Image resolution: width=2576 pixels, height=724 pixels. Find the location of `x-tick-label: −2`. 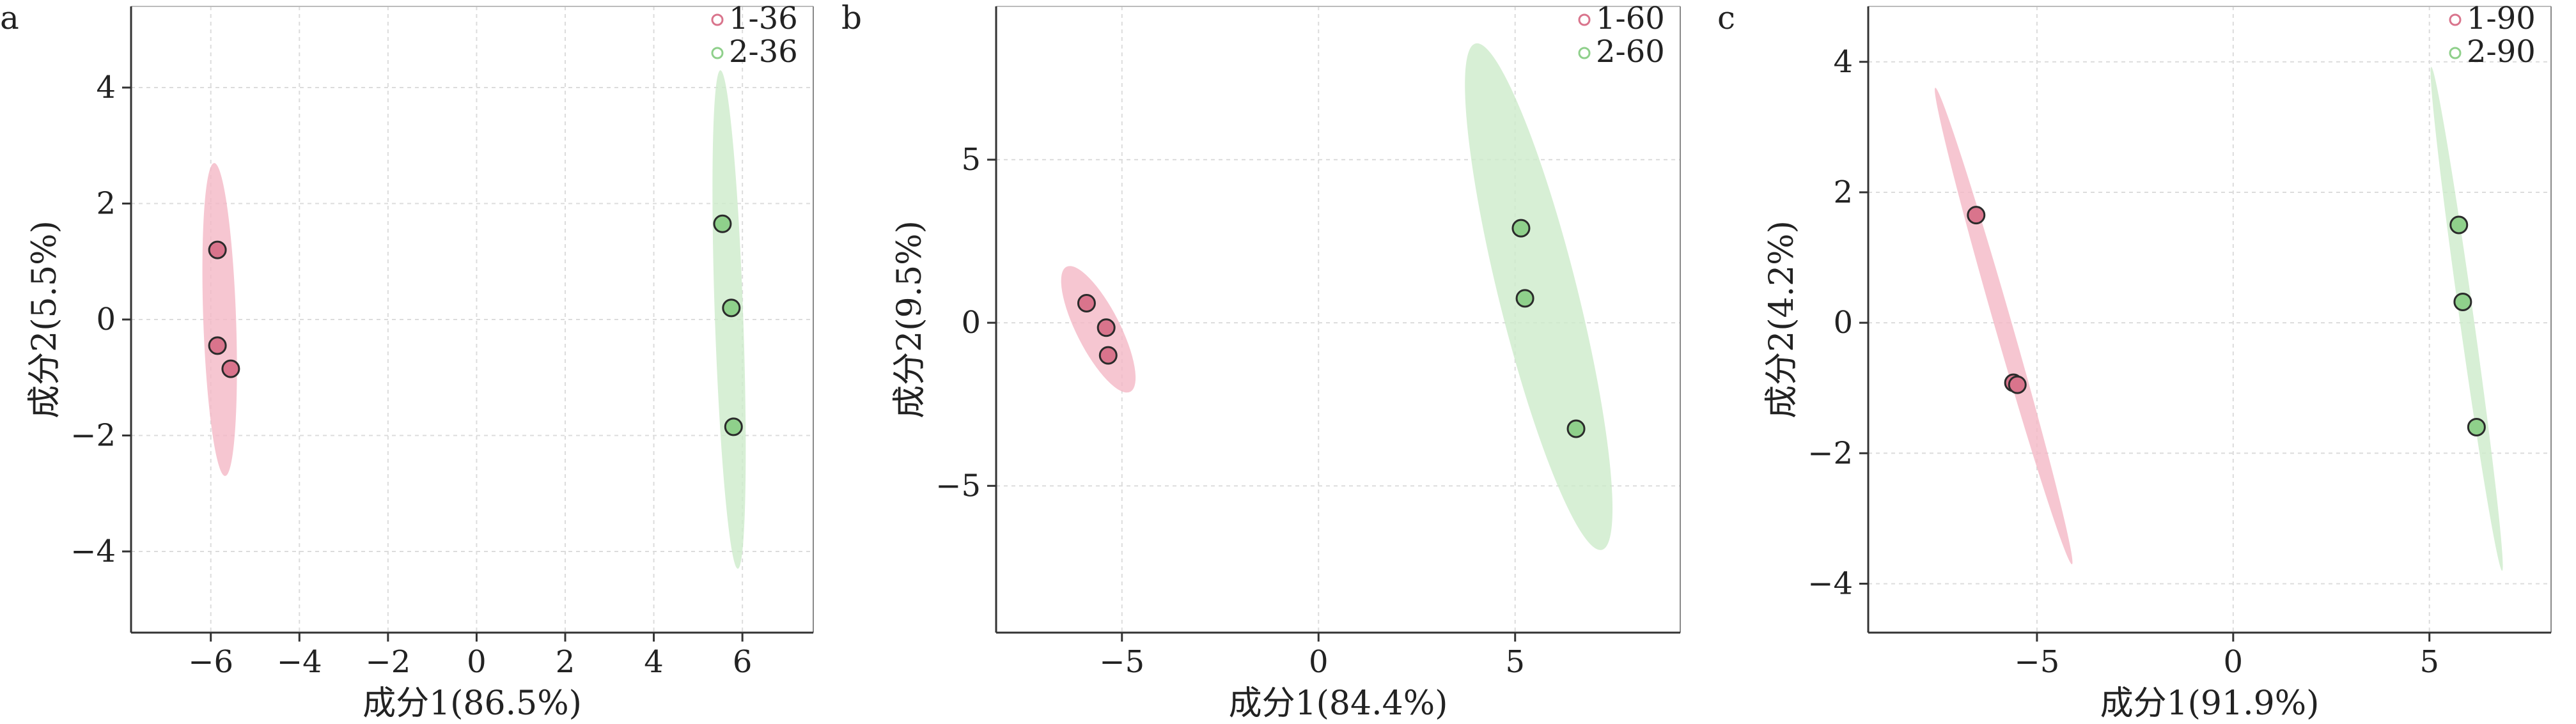

x-tick-label: −2 is located at coordinates (387, 662).